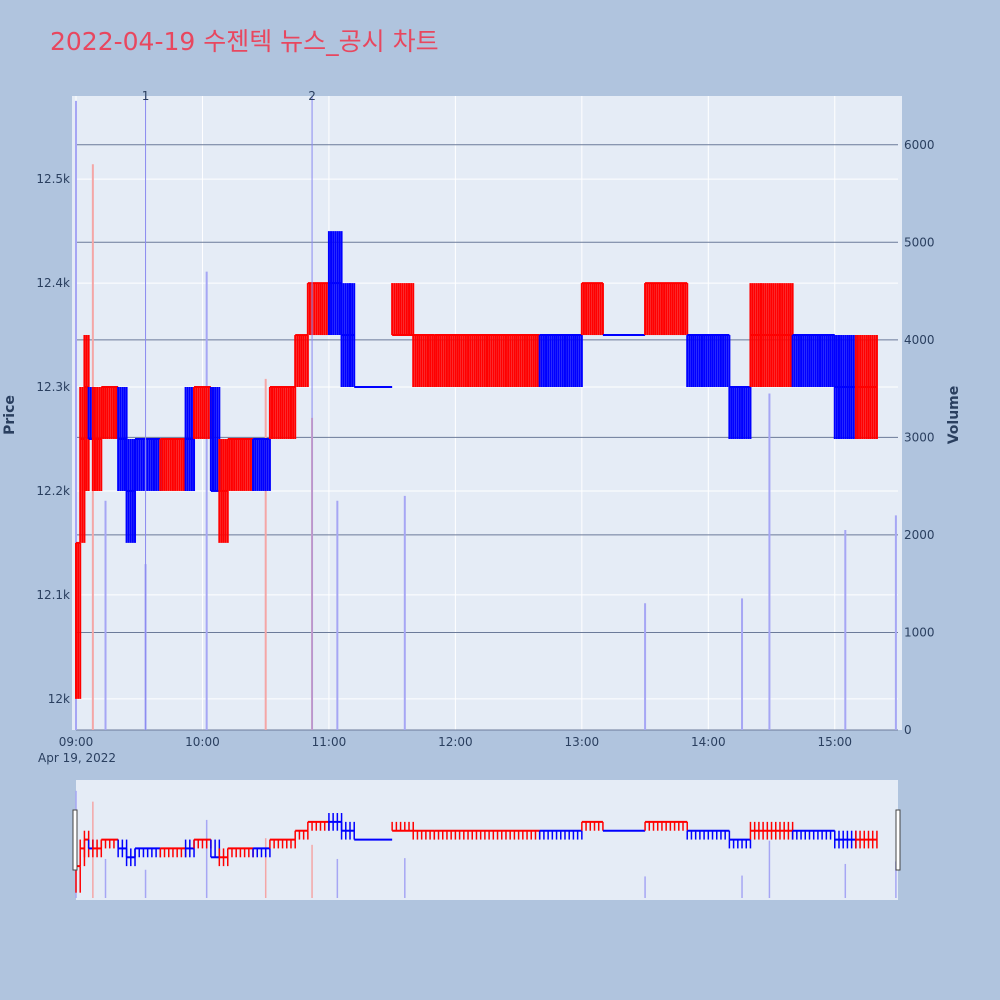 This screenshot has width=1000, height=1000. I want to click on chart-title: 2022-04-19 수젠텍 뉴스_공시 차트, so click(244, 41).